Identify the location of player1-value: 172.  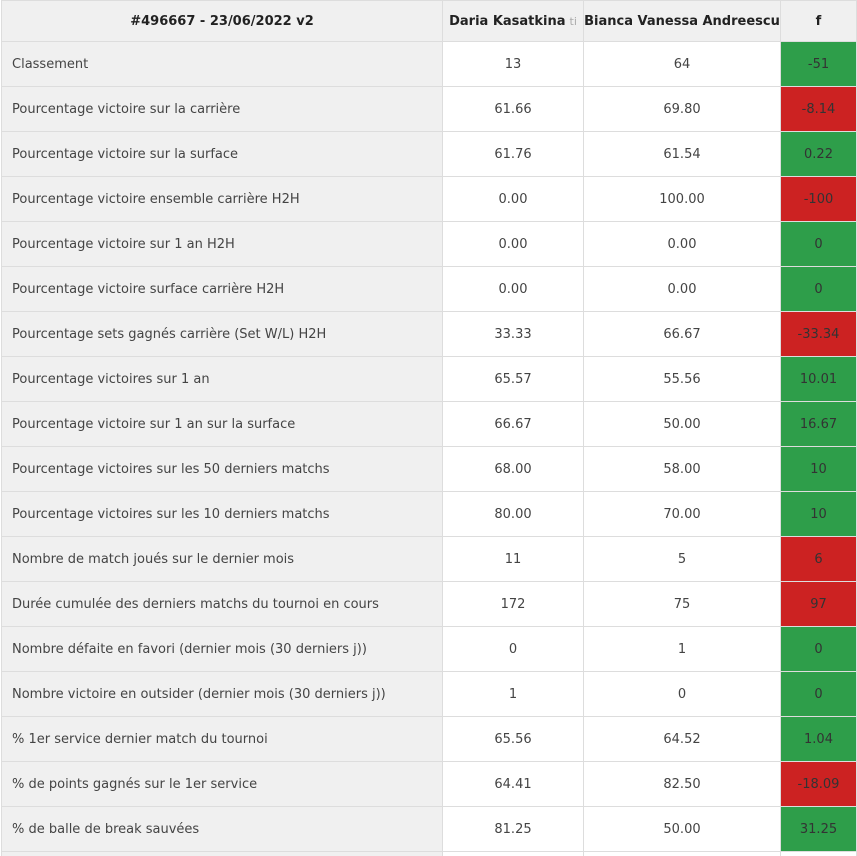
(513, 604).